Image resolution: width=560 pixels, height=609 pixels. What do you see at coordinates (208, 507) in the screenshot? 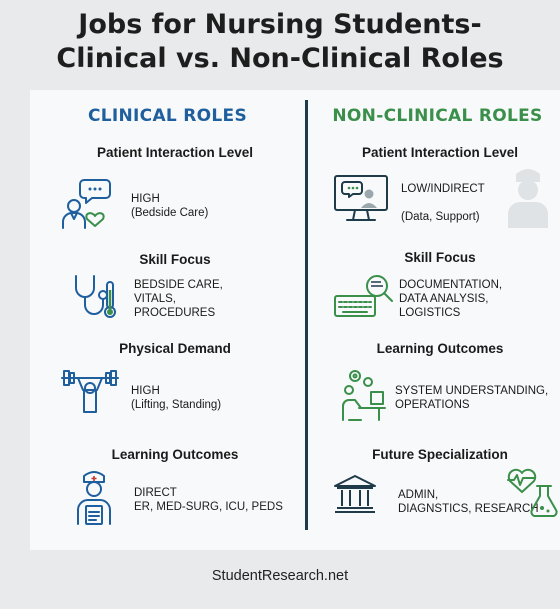
I see `clinical-section-4-line-2: ER, MED-SURG, ICU, PEDS` at bounding box center [208, 507].